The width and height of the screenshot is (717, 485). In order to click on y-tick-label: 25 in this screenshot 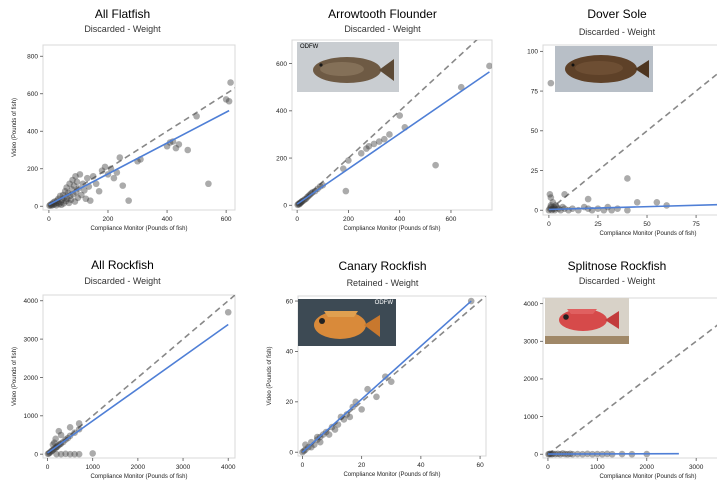, I will do `click(535, 171)`.